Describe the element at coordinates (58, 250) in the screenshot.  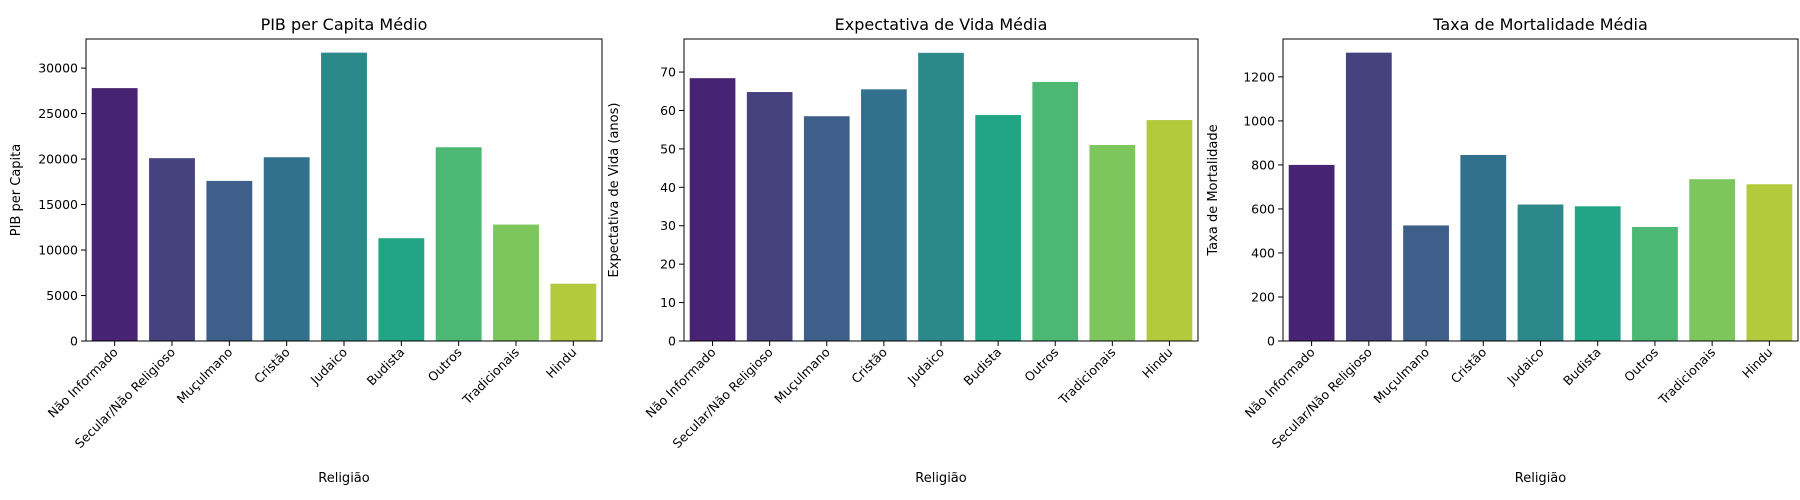
I see `y-tick-label: 10000` at that location.